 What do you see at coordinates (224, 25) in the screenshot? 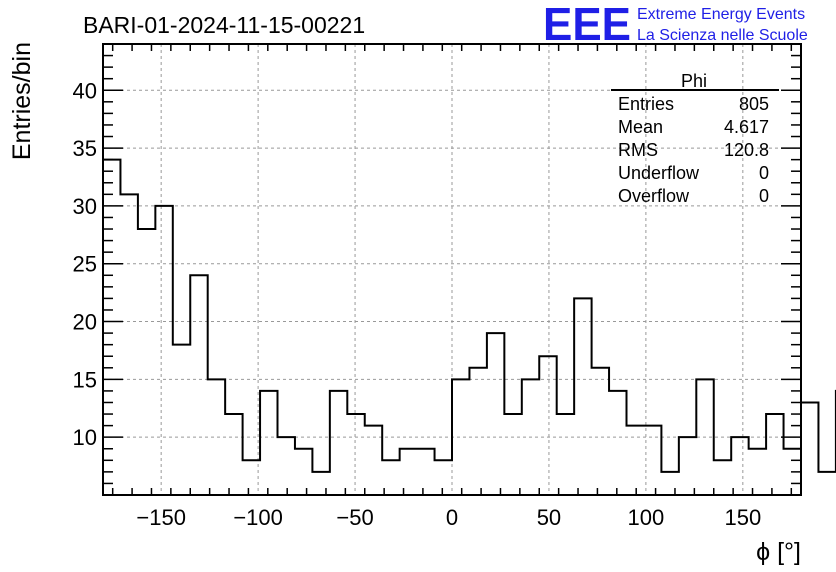
I see `chart-title: BARI-01-2024-11-15-00221` at bounding box center [224, 25].